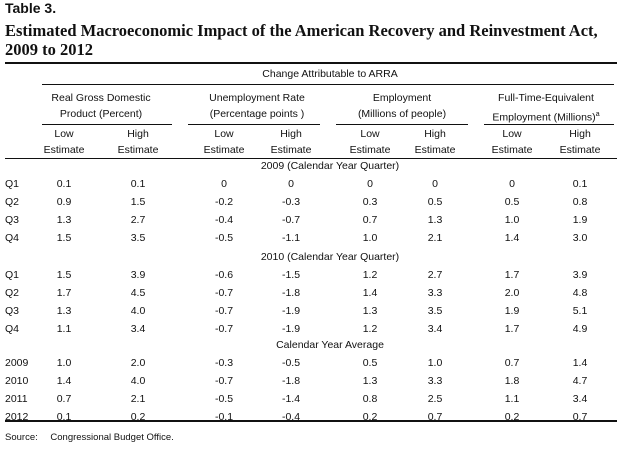 The width and height of the screenshot is (624, 451). Describe the element at coordinates (328, 84) in the screenshot. I see `spanner-rule` at that location.